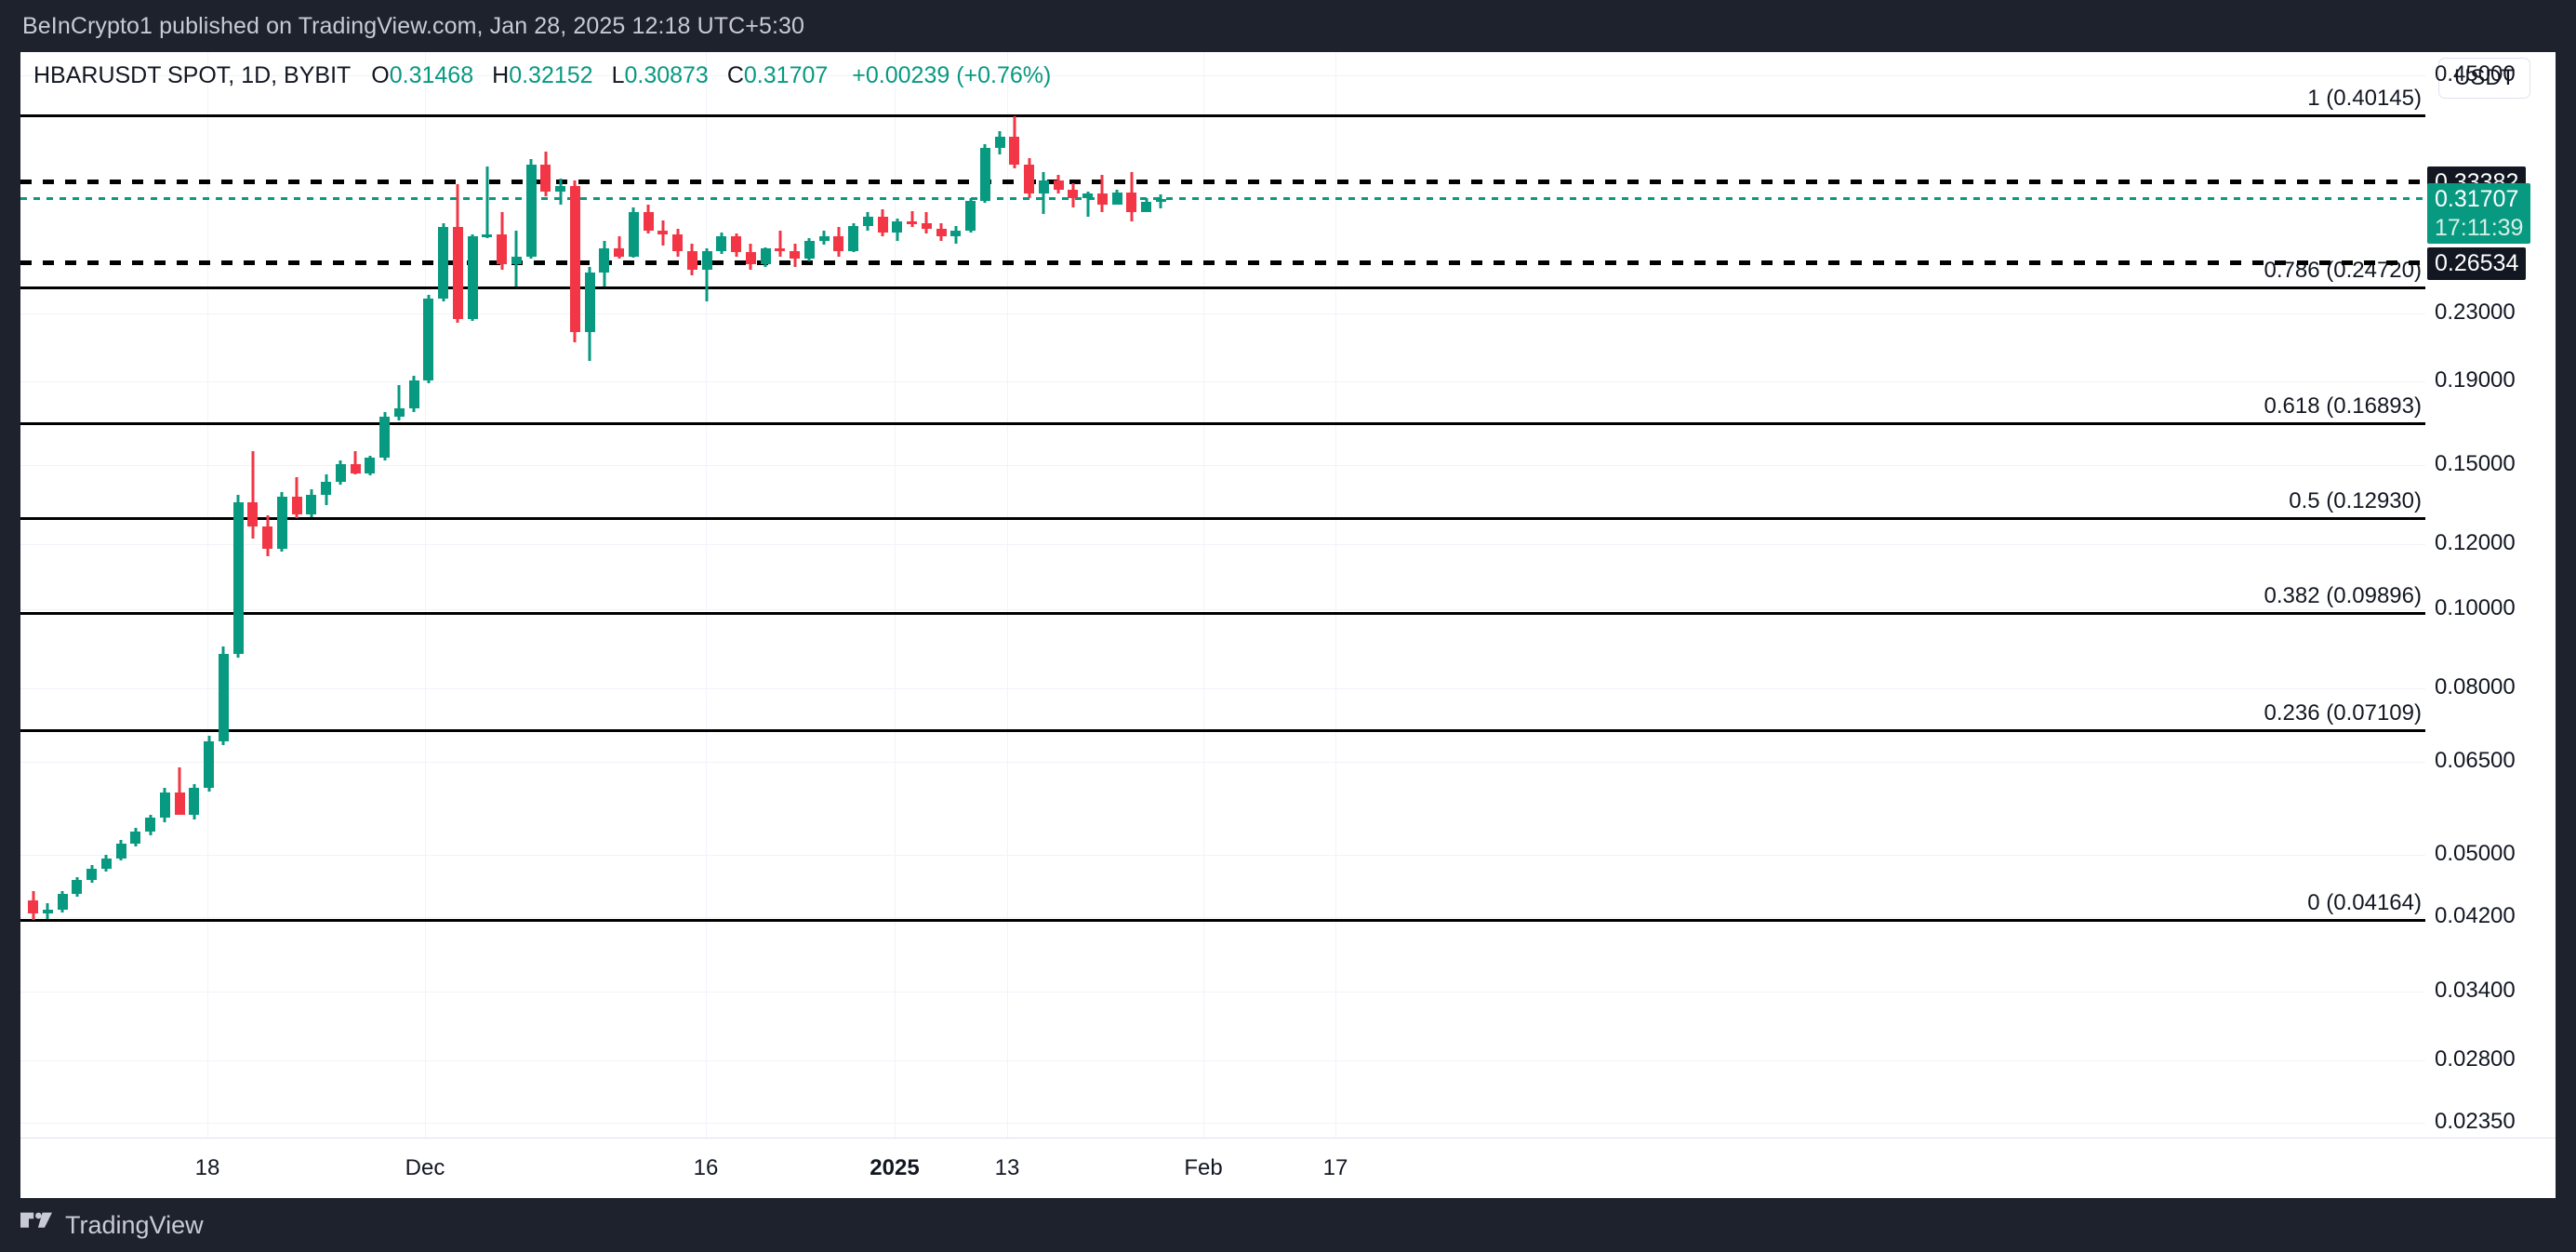  Describe the element at coordinates (1288, 1168) in the screenshot. I see `time-scale: 18 Dec 16 2025 13 Feb 17` at that location.